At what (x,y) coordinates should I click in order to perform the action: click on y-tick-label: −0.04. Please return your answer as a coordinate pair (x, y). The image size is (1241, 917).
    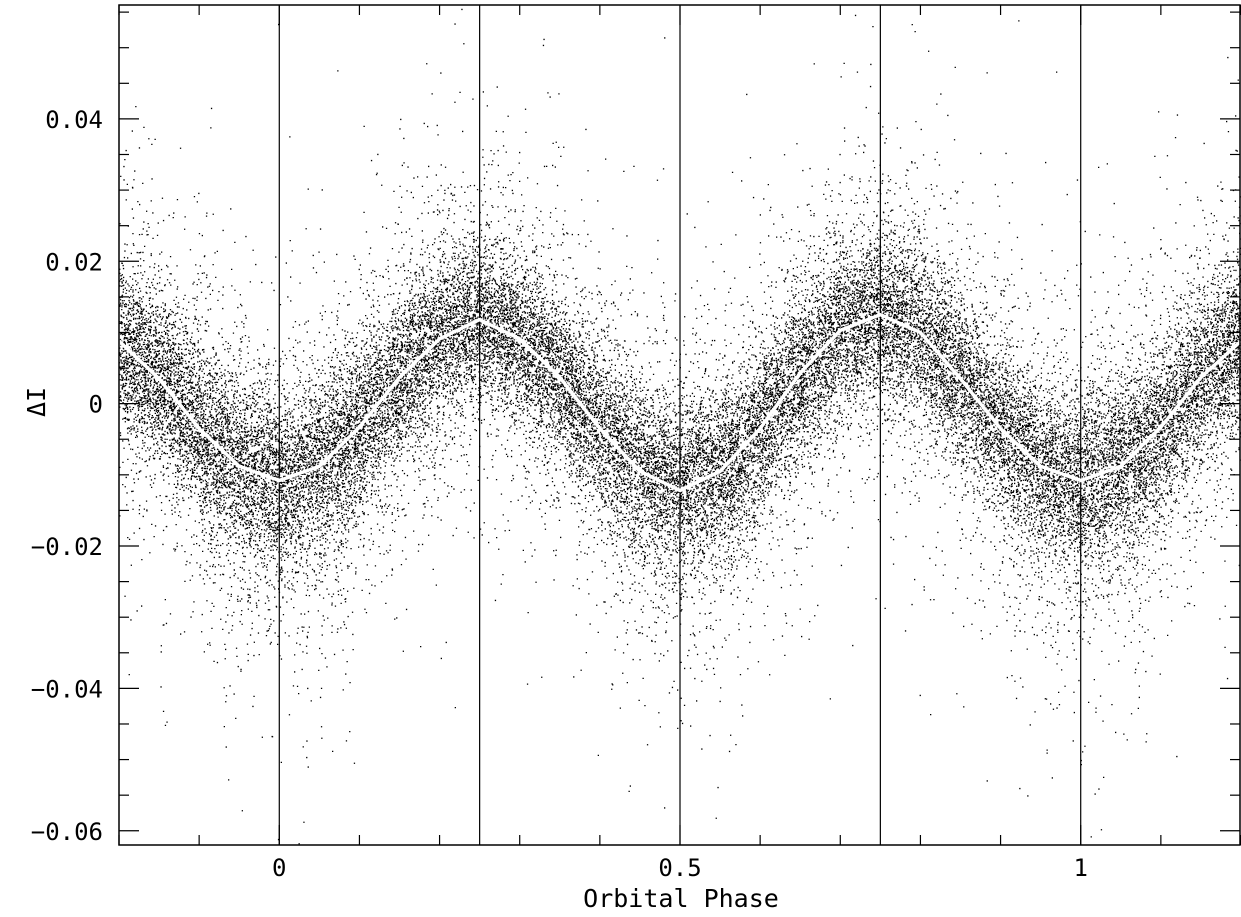
    Looking at the image, I should click on (67, 689).